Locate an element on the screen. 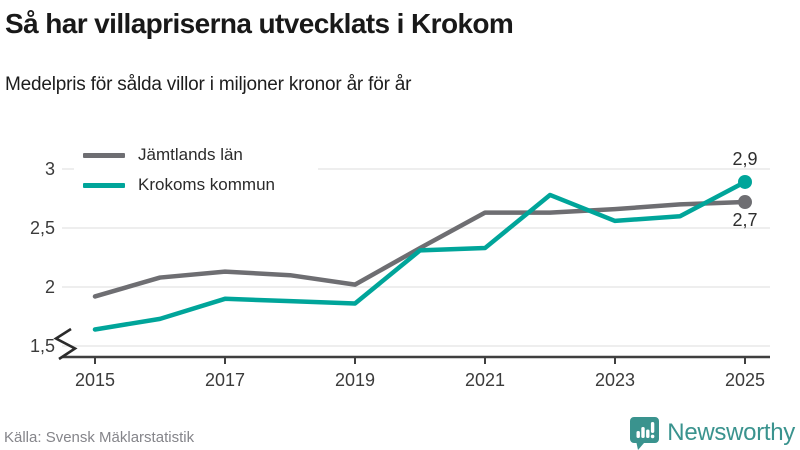 The height and width of the screenshot is (450, 800). x-tick-label: 2019 is located at coordinates (355, 380).